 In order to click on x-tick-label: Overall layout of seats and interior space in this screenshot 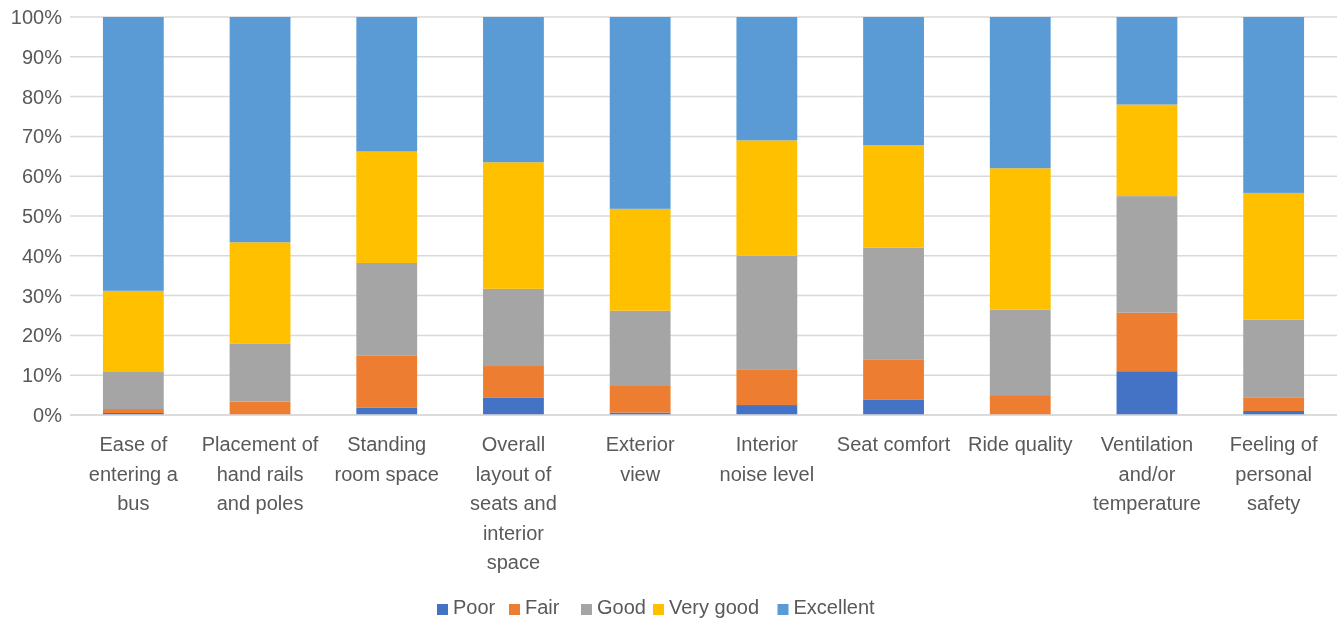, I will do `click(513, 503)`.